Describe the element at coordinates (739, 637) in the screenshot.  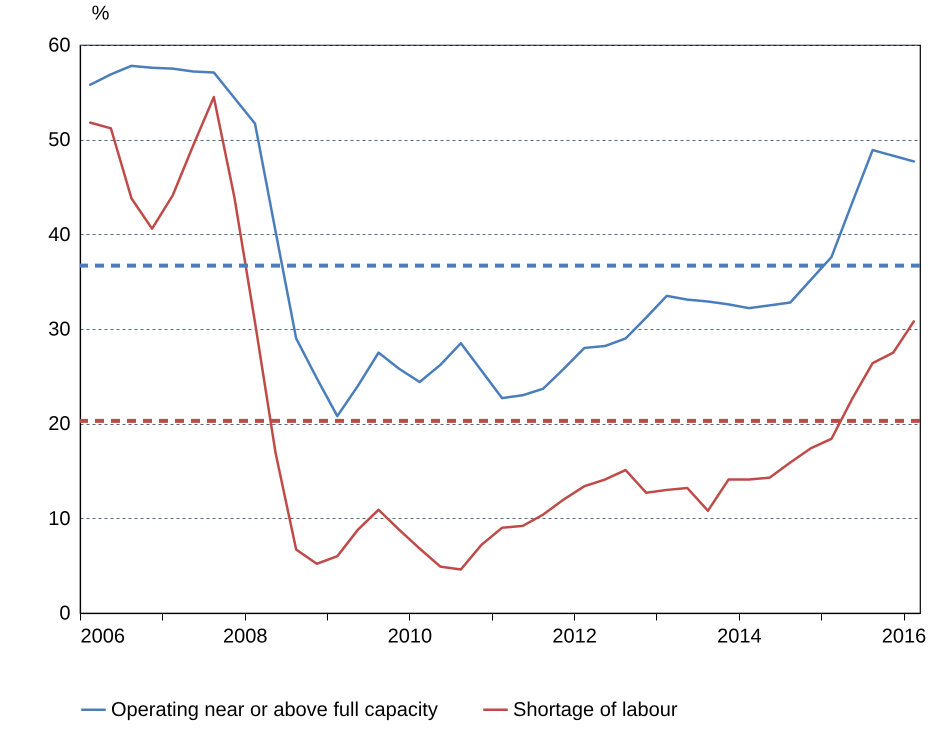
I see `x-tick-label: 2014` at that location.